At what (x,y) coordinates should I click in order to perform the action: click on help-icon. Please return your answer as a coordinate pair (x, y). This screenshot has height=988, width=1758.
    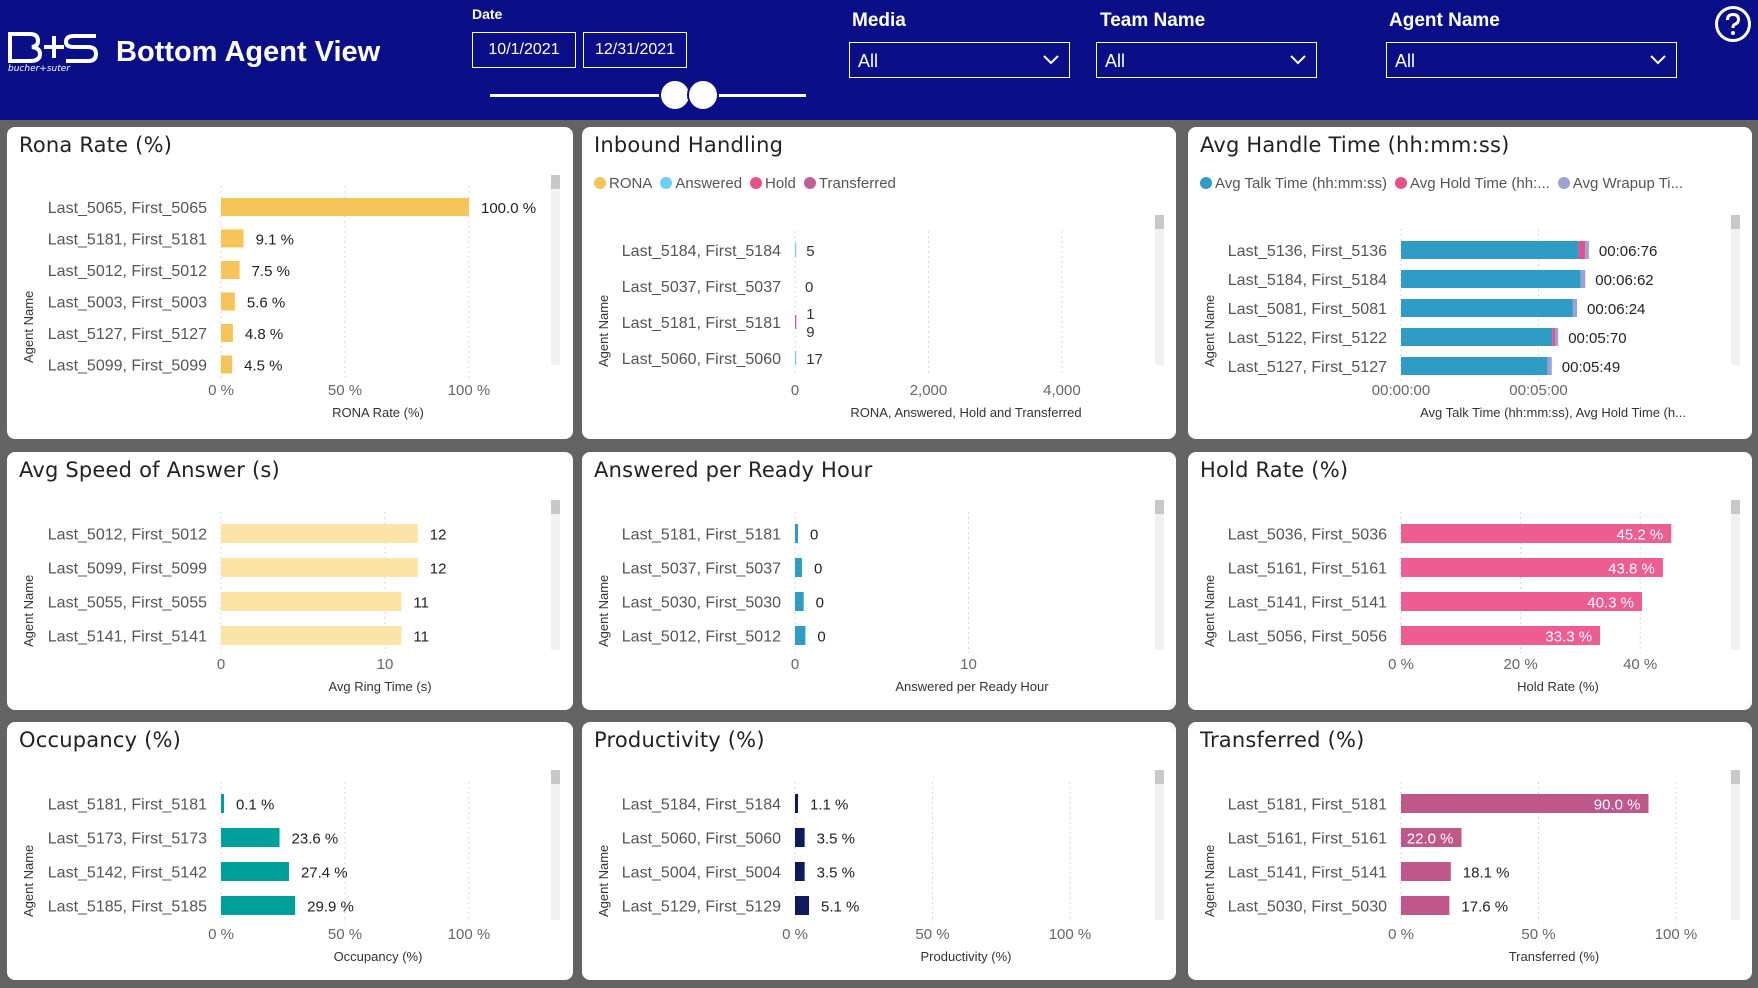
    Looking at the image, I should click on (1733, 24).